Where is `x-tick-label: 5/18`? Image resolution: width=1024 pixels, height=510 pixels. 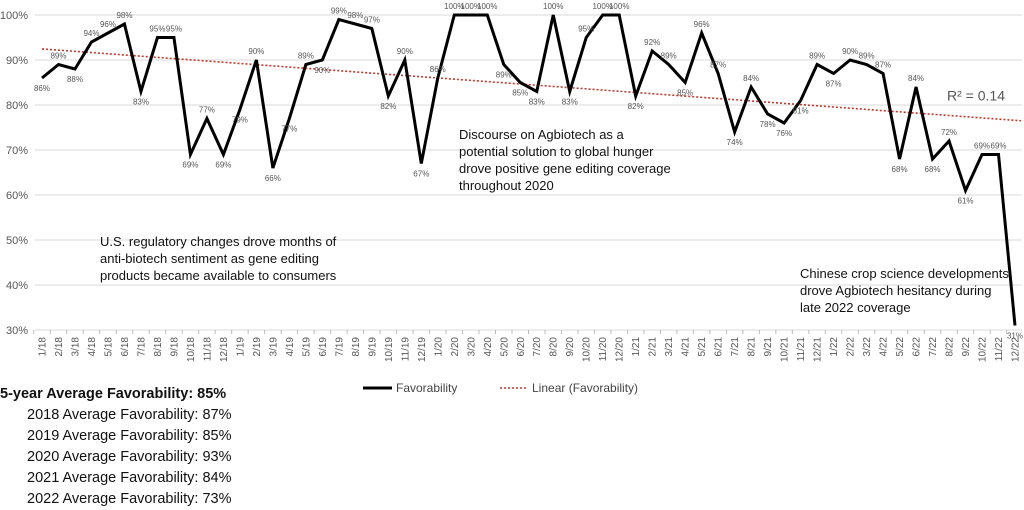 x-tick-label: 5/18 is located at coordinates (108, 347).